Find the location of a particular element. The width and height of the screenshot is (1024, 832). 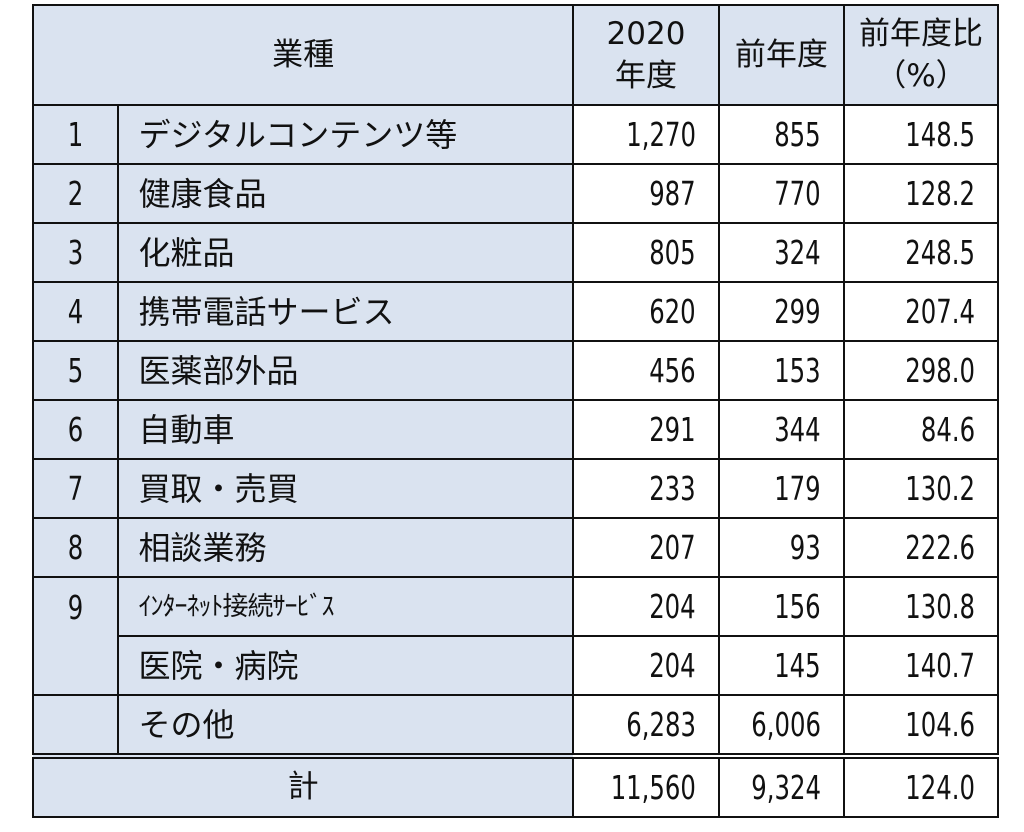

fy2020-cell: 1,270 is located at coordinates (646, 134).